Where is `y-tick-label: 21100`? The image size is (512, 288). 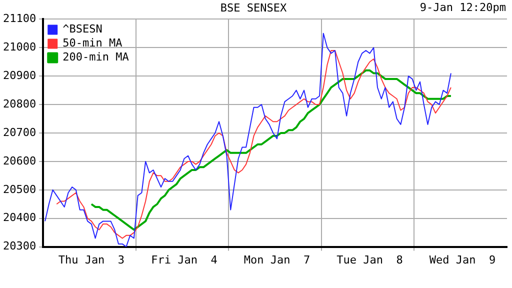
y-tick-label: 21100 is located at coordinates (19, 19).